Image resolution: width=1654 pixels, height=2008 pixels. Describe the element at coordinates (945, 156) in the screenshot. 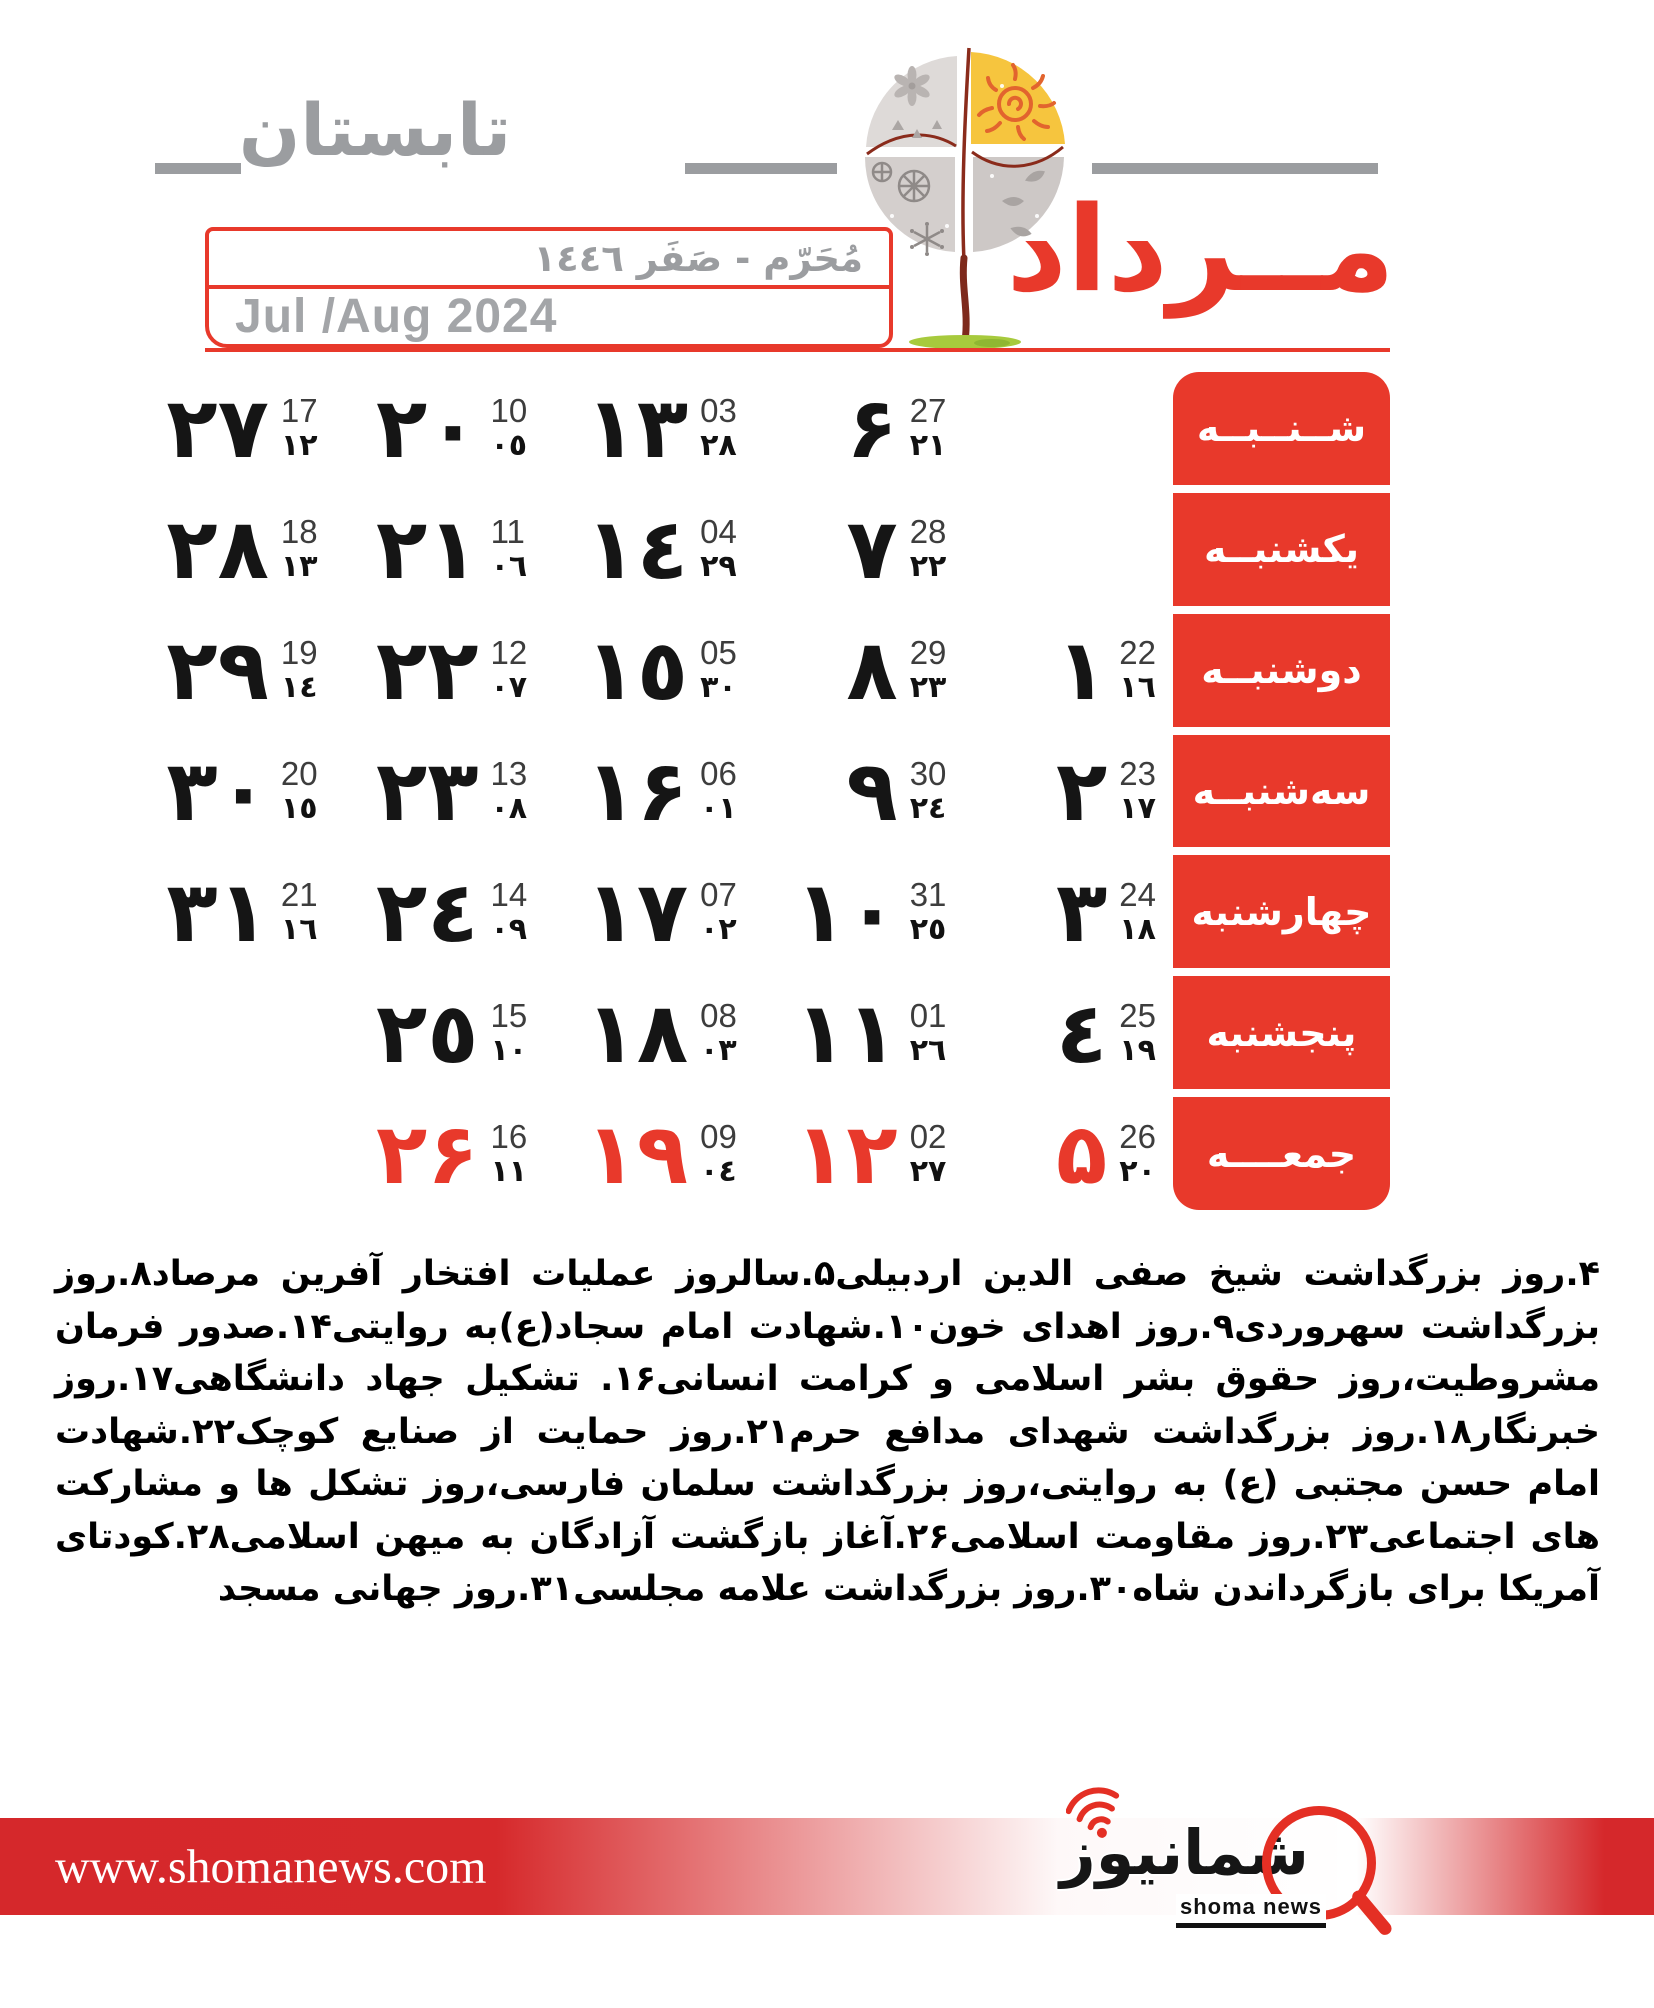

I see `speckles` at that location.